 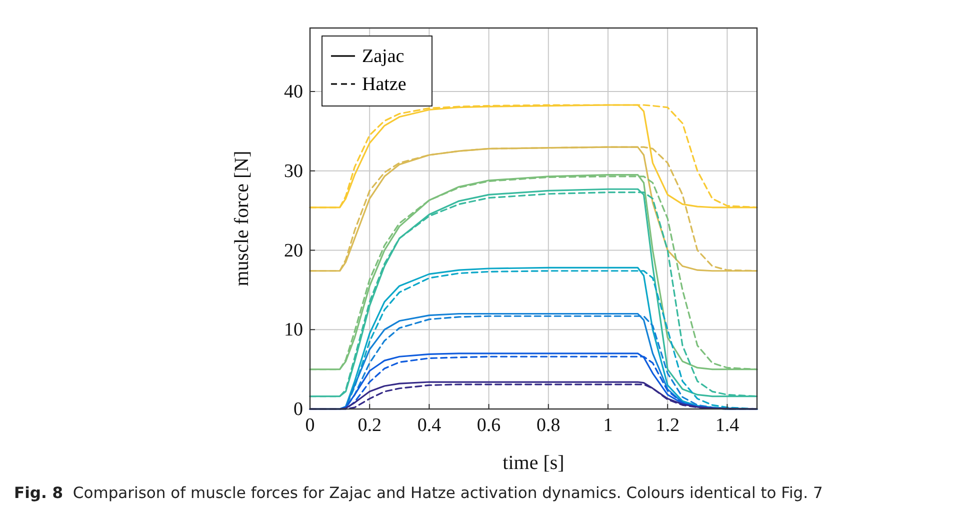 What do you see at coordinates (383, 56) in the screenshot?
I see `text: Zajac` at bounding box center [383, 56].